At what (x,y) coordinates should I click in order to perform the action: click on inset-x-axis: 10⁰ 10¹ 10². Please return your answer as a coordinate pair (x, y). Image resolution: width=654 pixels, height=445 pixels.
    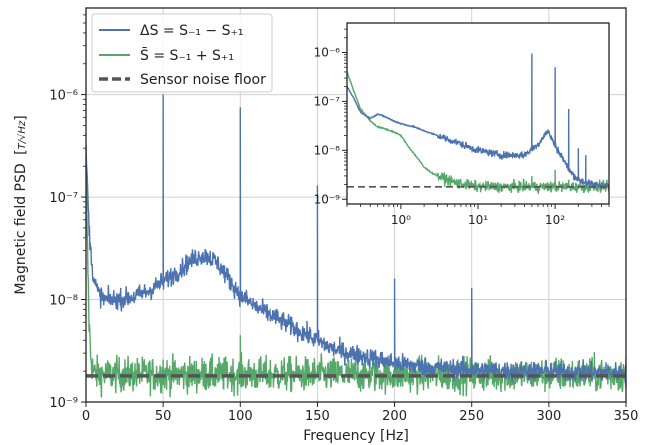
    Looking at the image, I should click on (478, 215).